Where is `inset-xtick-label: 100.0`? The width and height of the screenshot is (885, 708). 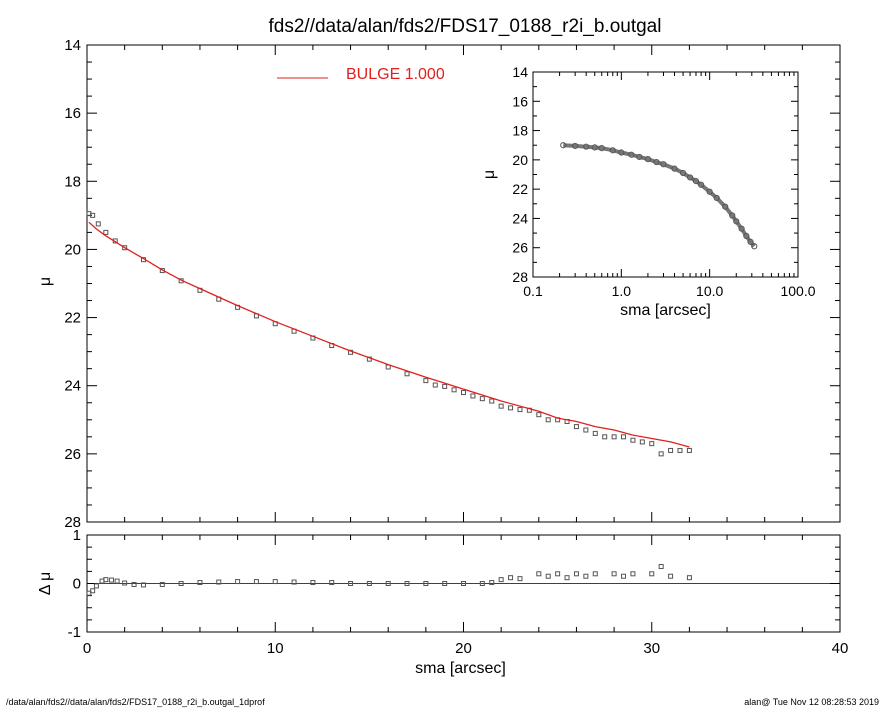 inset-xtick-label: 100.0 is located at coordinates (797, 291).